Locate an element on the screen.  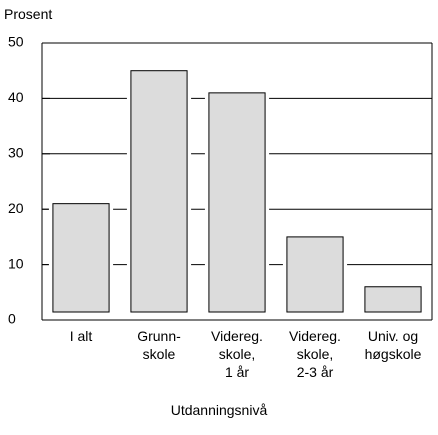
y-tick-label: 20 is located at coordinates (16, 208).